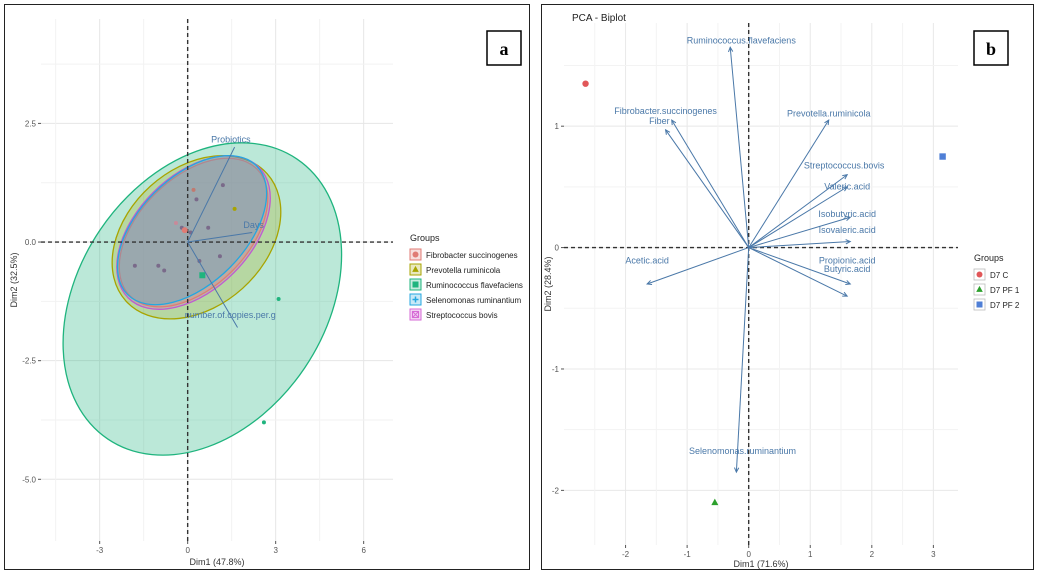  Describe the element at coordinates (626, 554) in the screenshot. I see `x-tick-label: -2` at that location.